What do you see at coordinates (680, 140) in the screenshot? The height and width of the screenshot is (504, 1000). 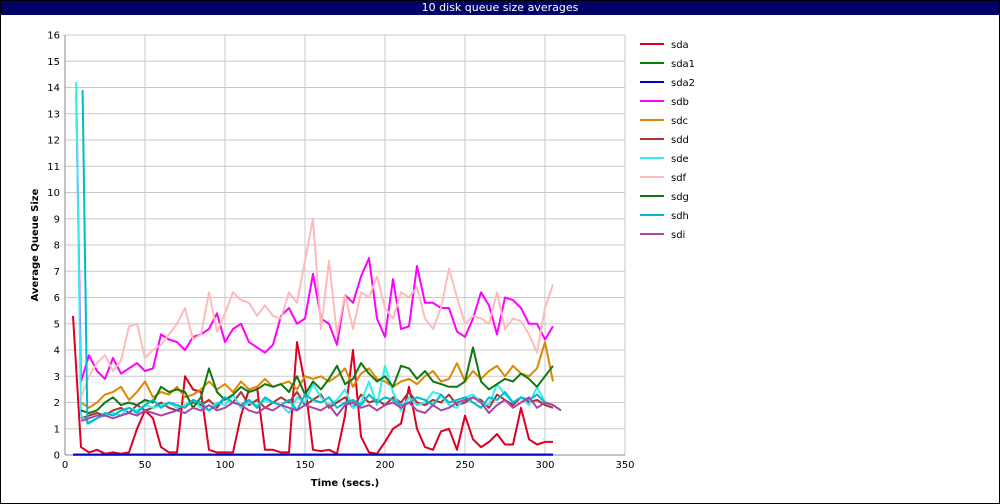 I see `legend-label-sdd: sdd` at bounding box center [680, 140].